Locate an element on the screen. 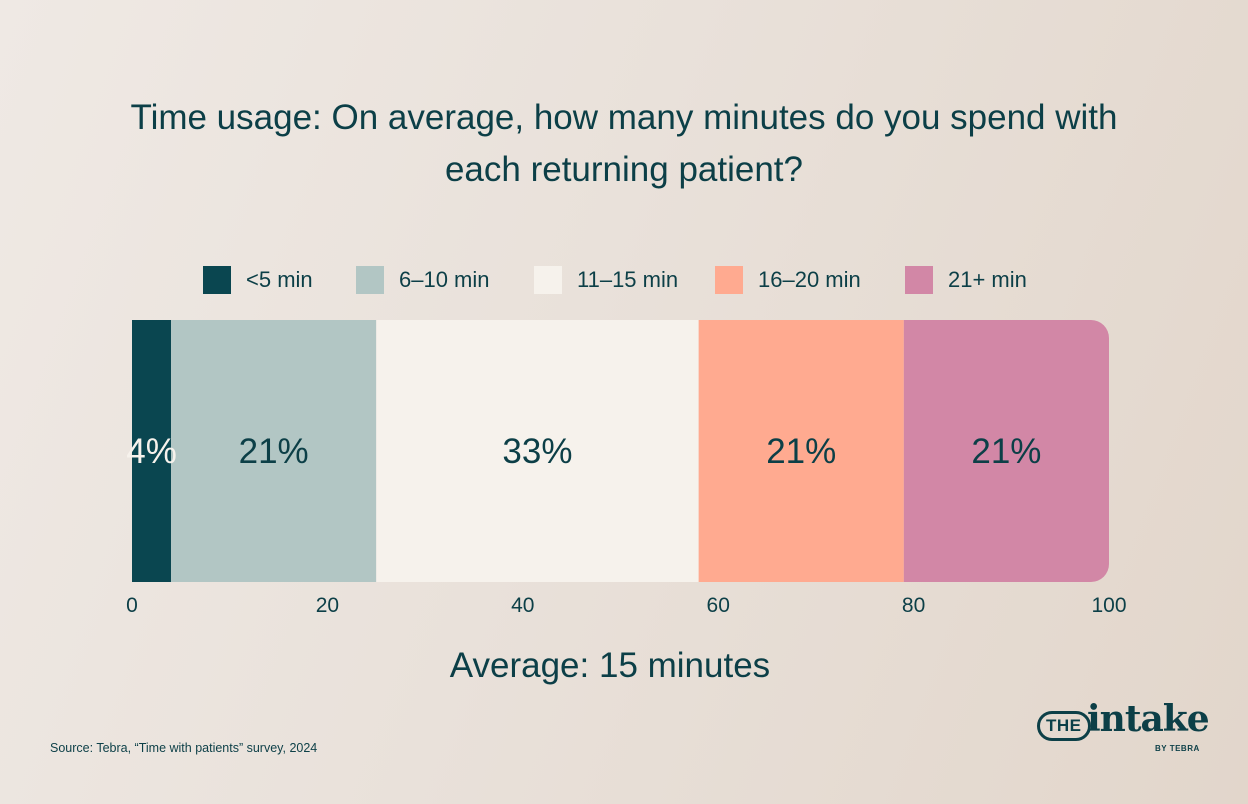 This screenshot has height=804, width=1248. legend-label: 21+ min is located at coordinates (987, 279).